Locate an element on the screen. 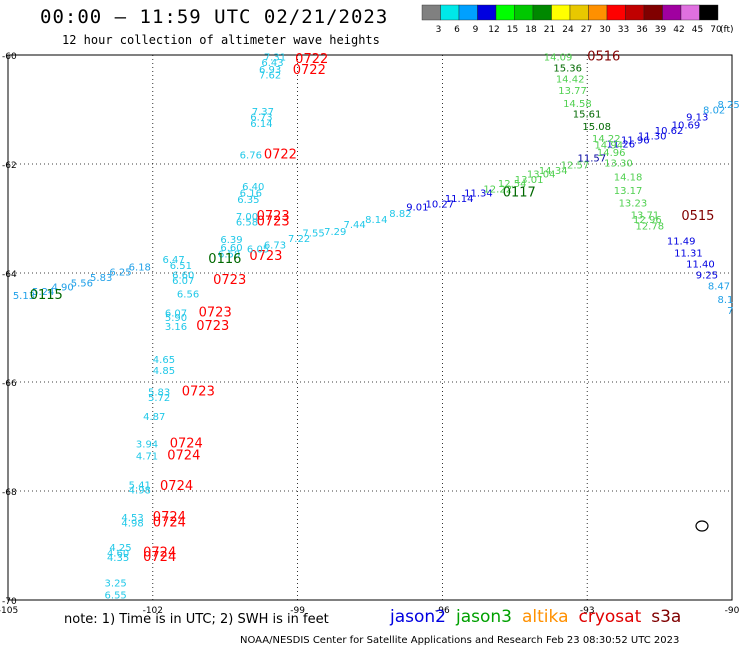  colorbar-label: 6 is located at coordinates (457, 30).